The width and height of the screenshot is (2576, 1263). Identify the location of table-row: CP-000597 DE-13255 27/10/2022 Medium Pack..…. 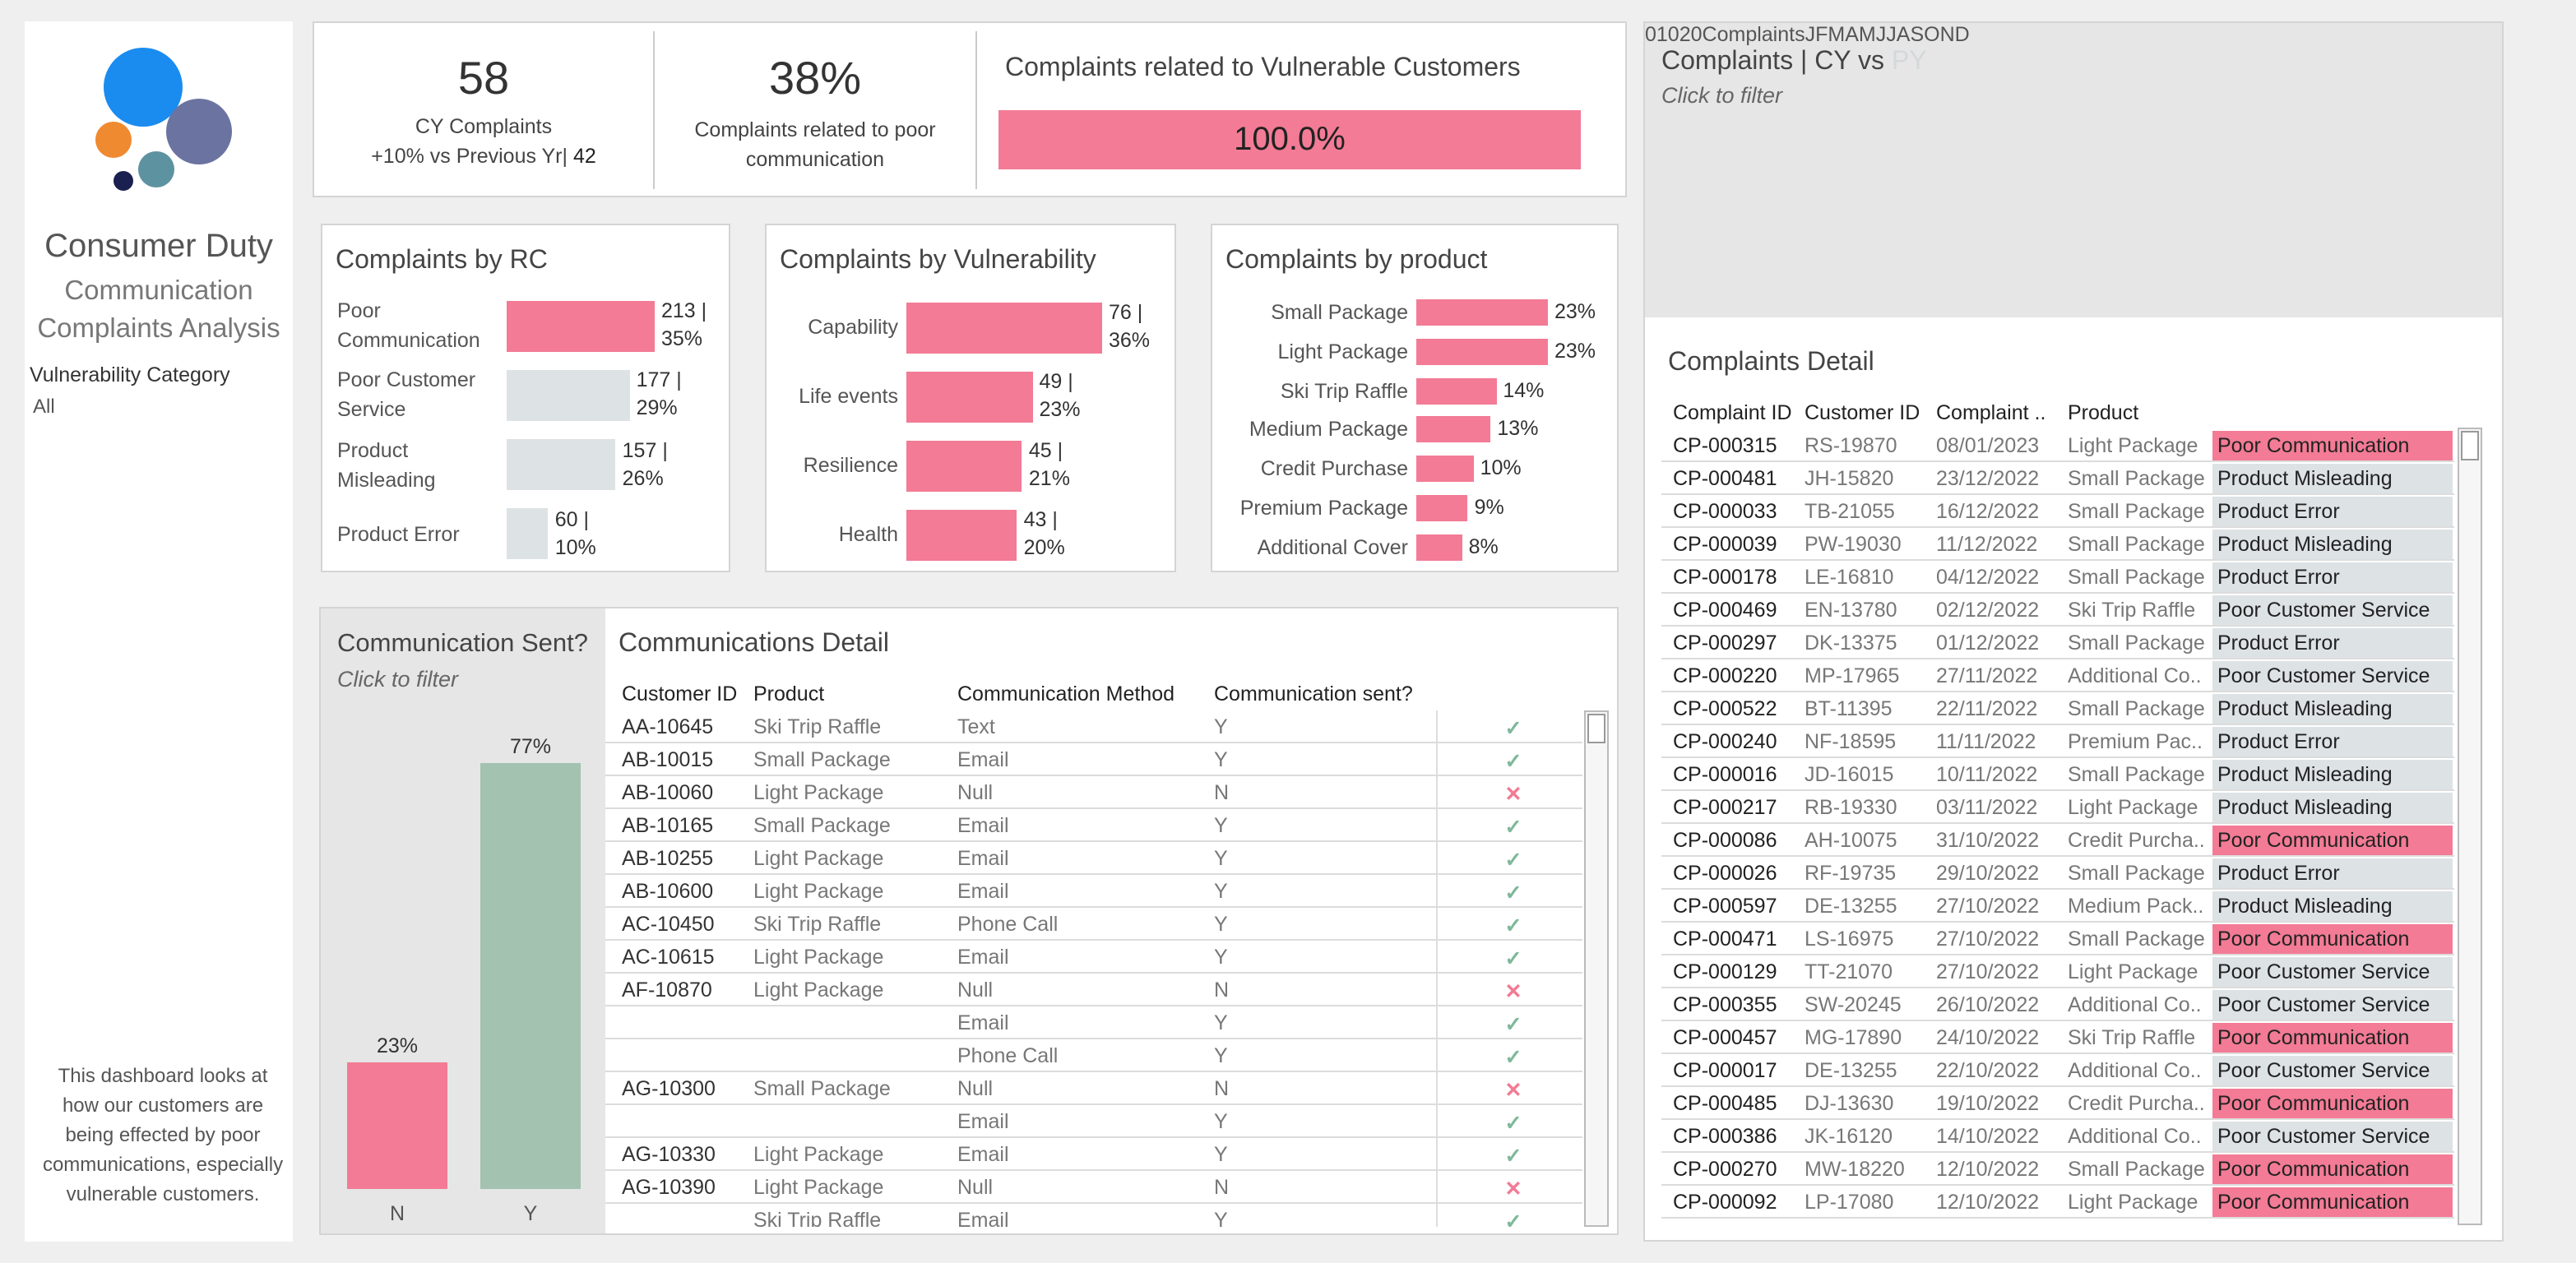
(2058, 907).